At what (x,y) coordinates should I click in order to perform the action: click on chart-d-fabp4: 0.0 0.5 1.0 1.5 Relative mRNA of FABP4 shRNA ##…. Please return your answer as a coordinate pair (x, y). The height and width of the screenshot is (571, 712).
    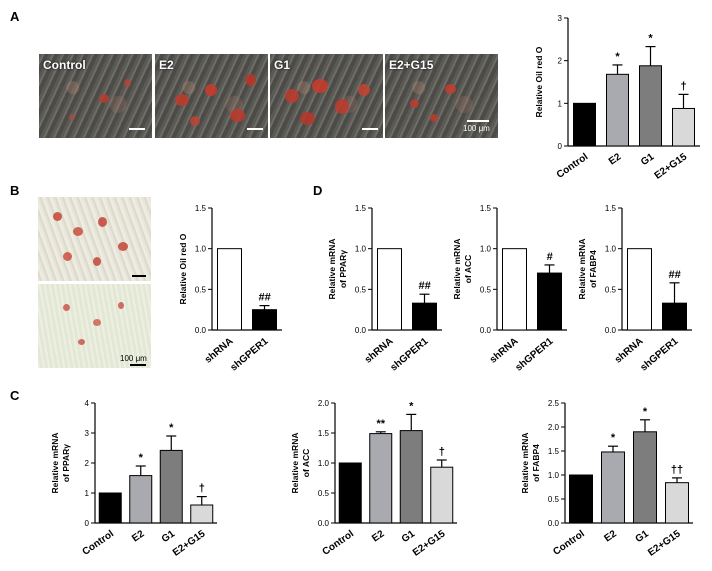
    Looking at the image, I should click on (634, 289).